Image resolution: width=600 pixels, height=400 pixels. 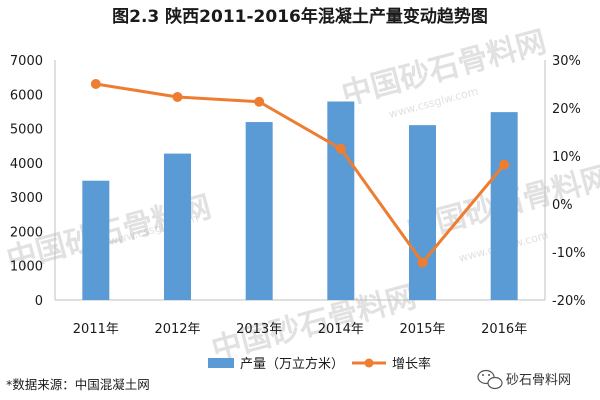 I want to click on x-tick-label: 2016年, so click(x=504, y=329).